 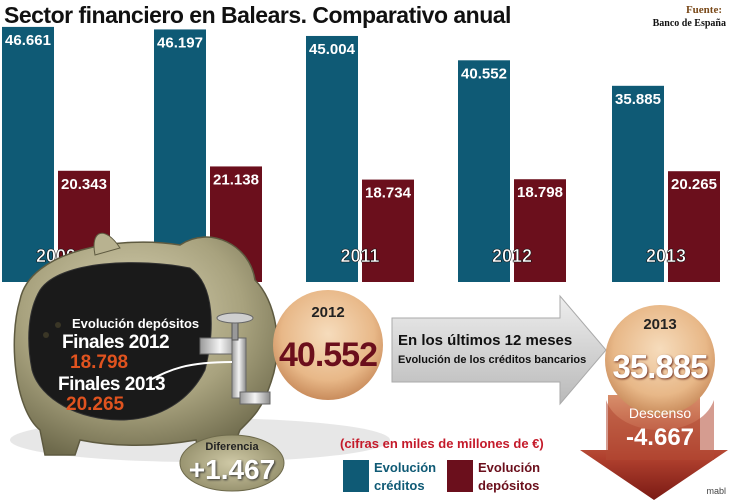 I want to click on piggy-line2-label: Finales 2013, so click(x=112, y=384).